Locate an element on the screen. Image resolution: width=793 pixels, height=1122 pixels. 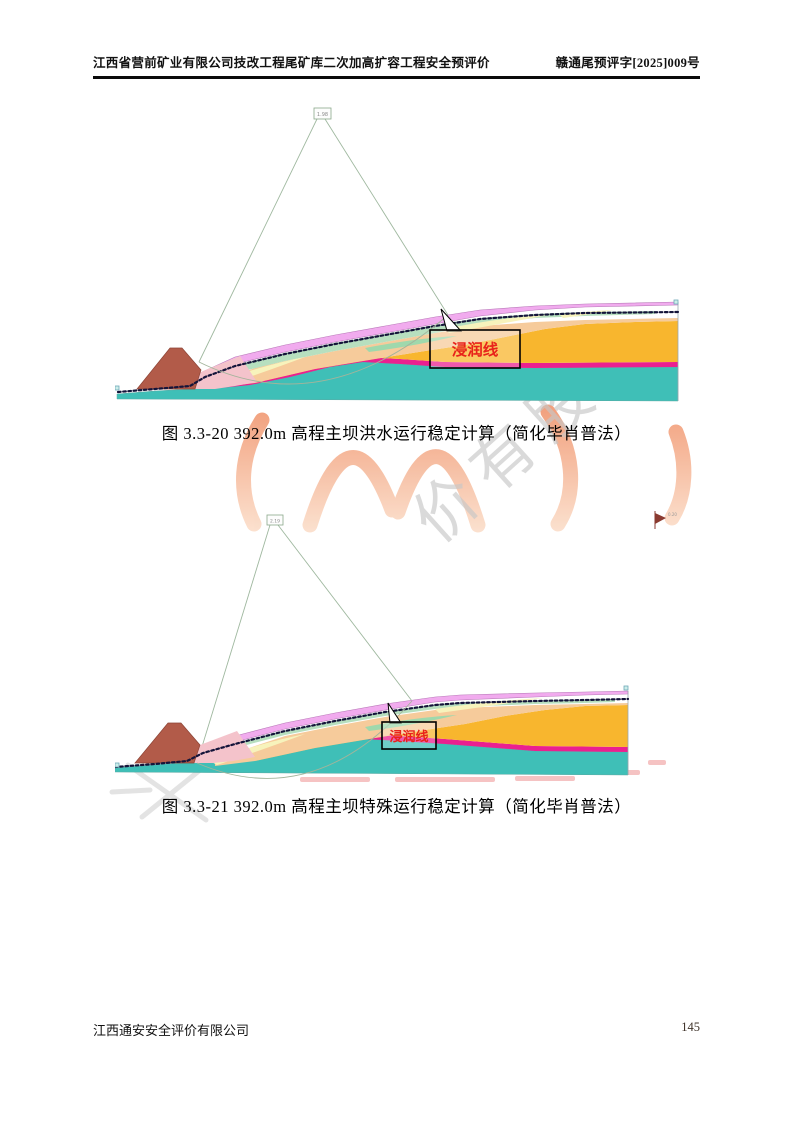
safety-factor-box is located at coordinates (322, 113).